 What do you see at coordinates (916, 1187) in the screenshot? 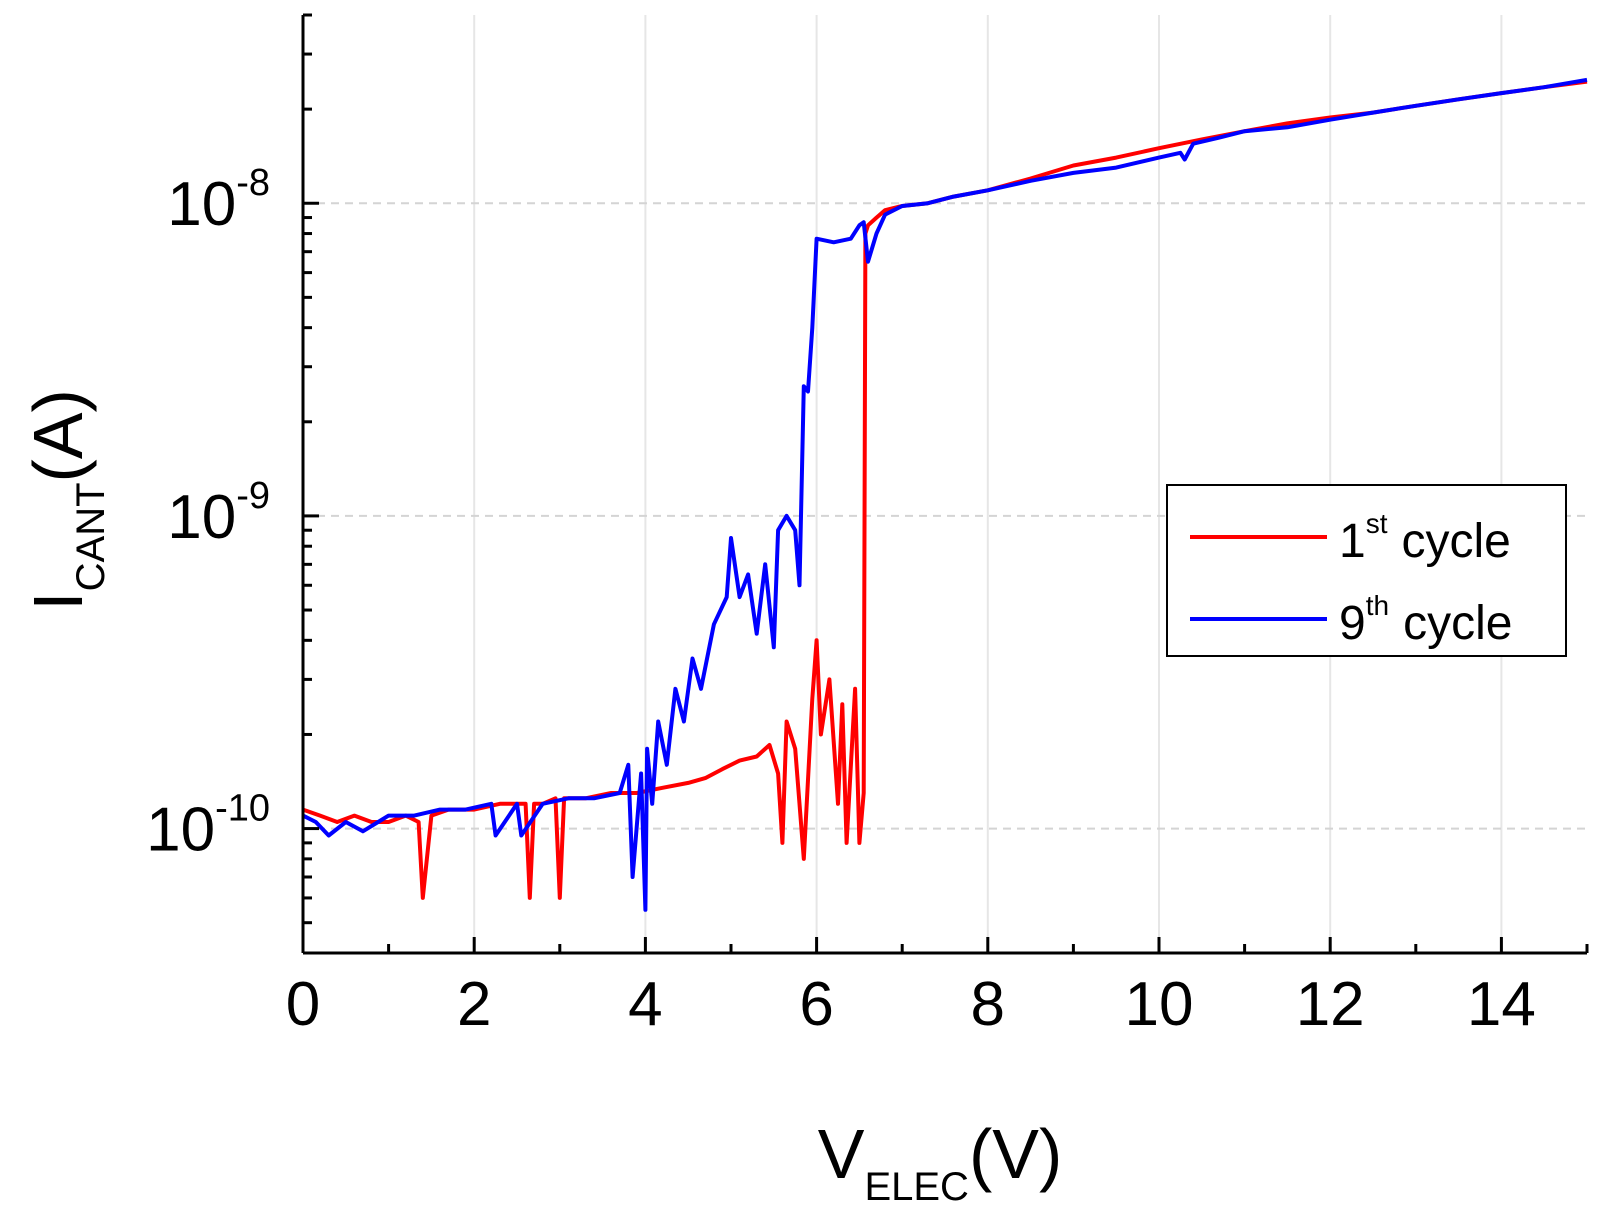
I see `x-axis-title-sub: ELEC` at bounding box center [916, 1187].